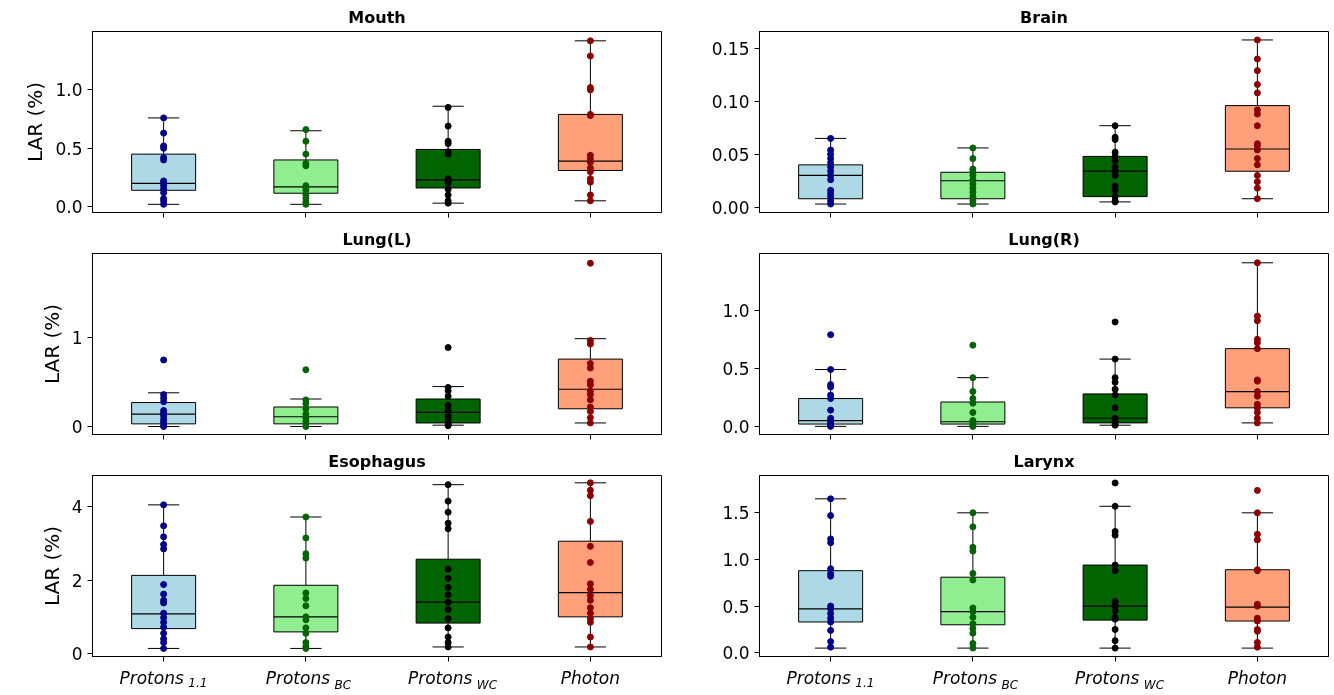  What do you see at coordinates (1044, 17) in the screenshot?
I see `chart-title: Brain` at bounding box center [1044, 17].